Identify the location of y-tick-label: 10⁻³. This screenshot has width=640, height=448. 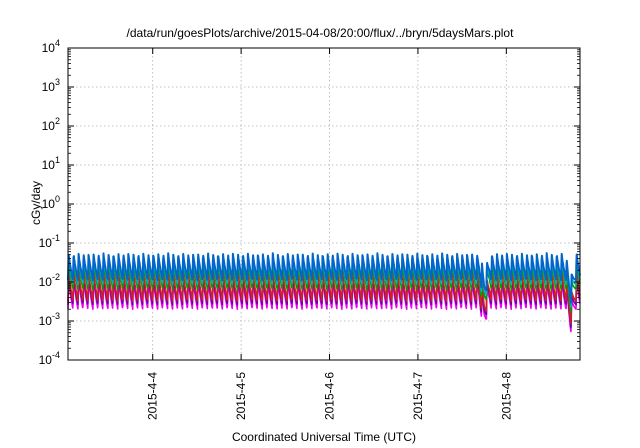
(49, 319).